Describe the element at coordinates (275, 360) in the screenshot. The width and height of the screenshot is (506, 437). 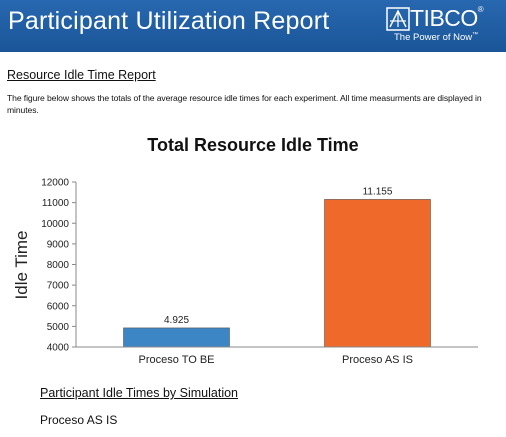
I see `x-axis-labels: Proceso TO BE Proceso AS IS` at that location.